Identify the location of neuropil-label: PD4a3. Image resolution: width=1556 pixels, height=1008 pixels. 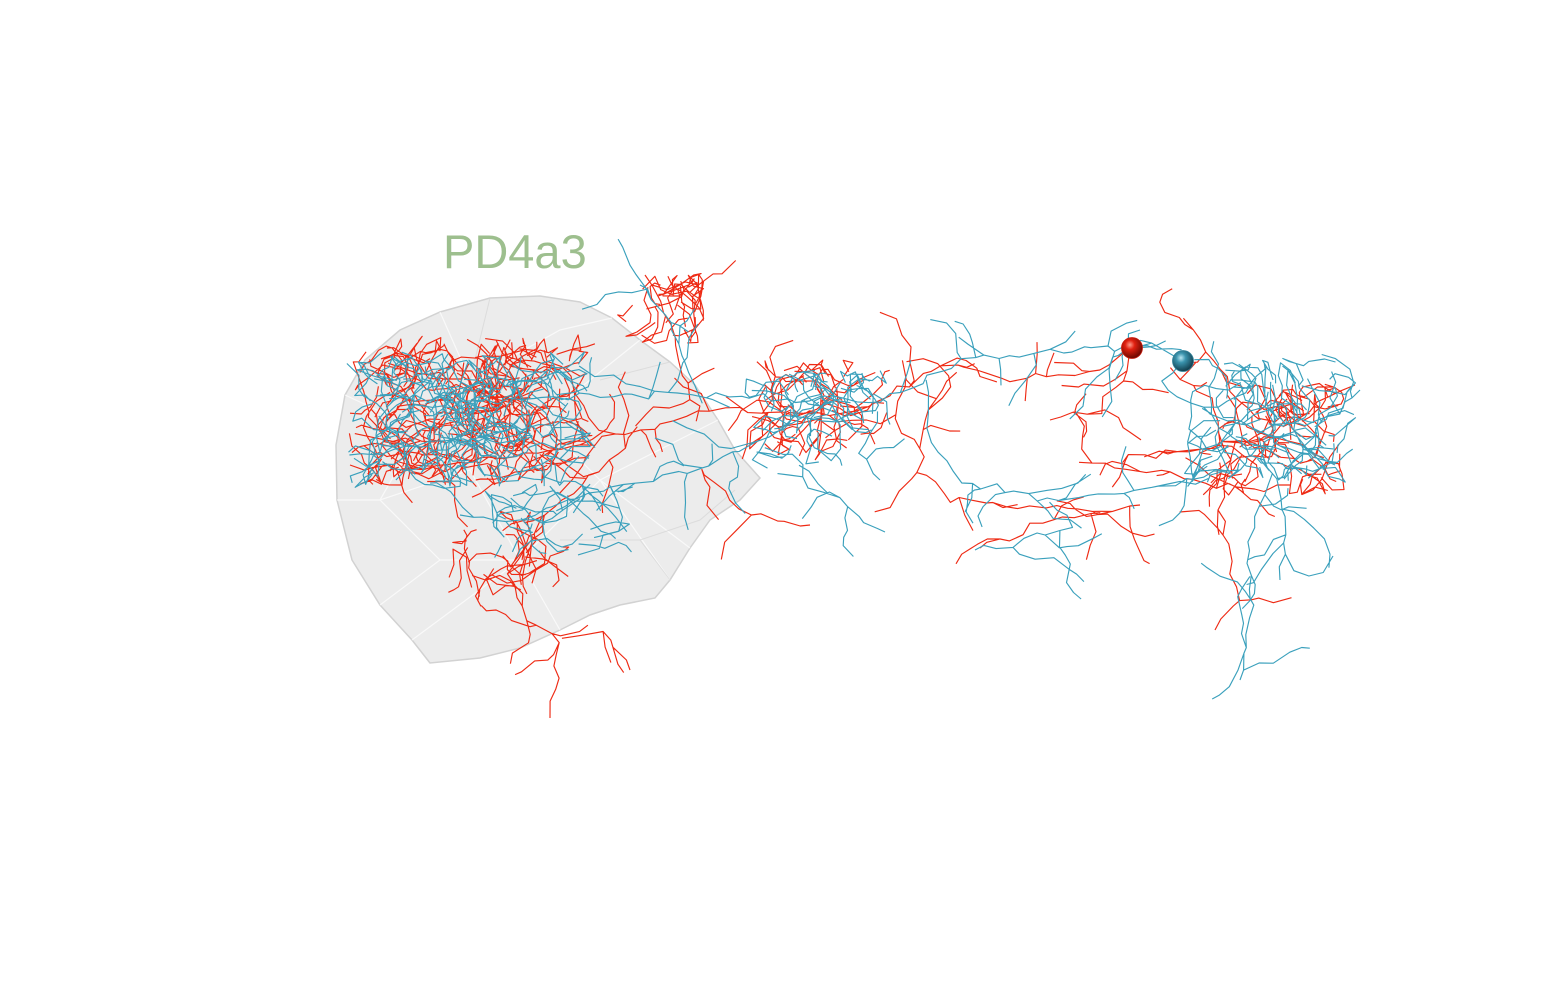
(515, 251).